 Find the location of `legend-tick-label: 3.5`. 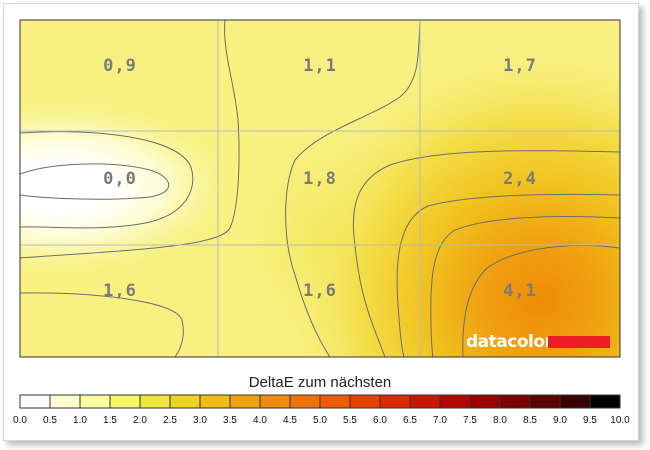

legend-tick-label: 3.5 is located at coordinates (230, 420).